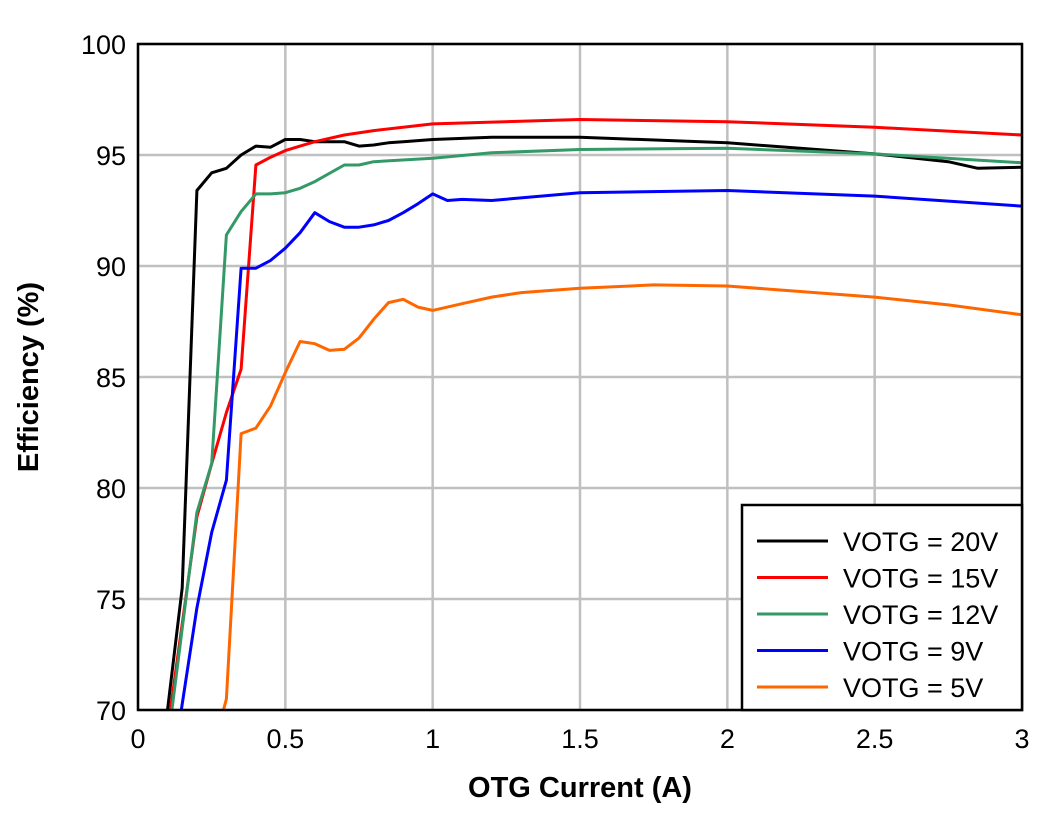  I want to click on x-tick-label: 0.5, so click(286, 739).